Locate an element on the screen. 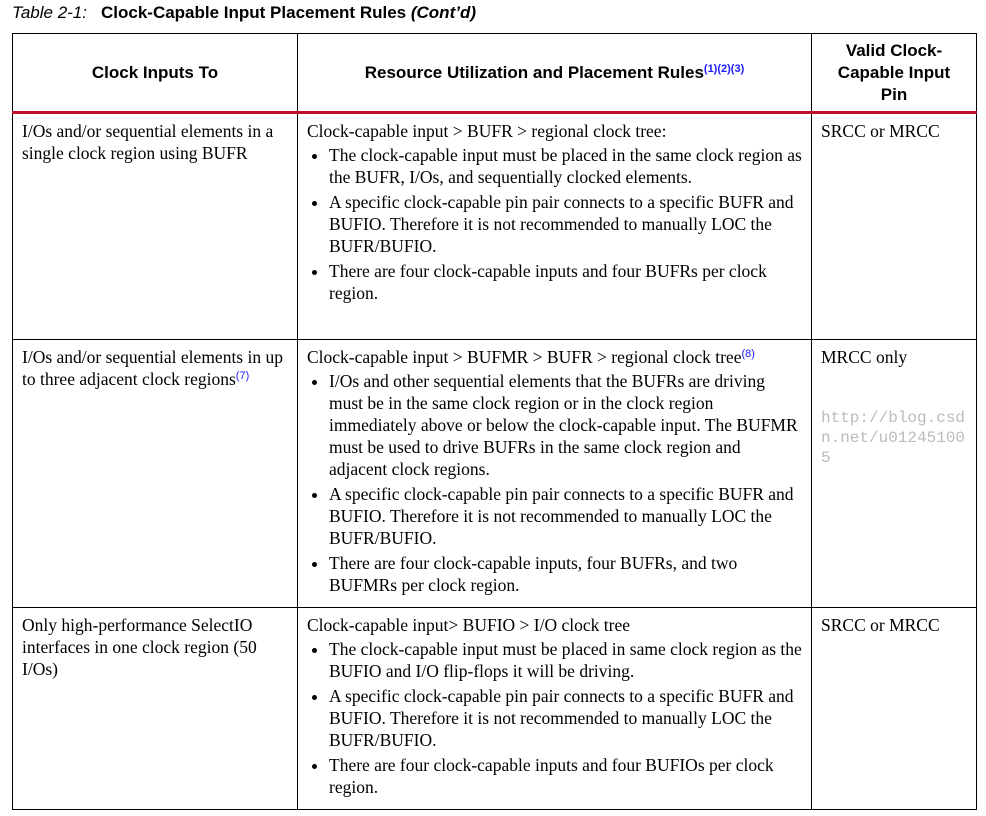 The width and height of the screenshot is (986, 816). continued-label: (Cont’d) is located at coordinates (443, 12).